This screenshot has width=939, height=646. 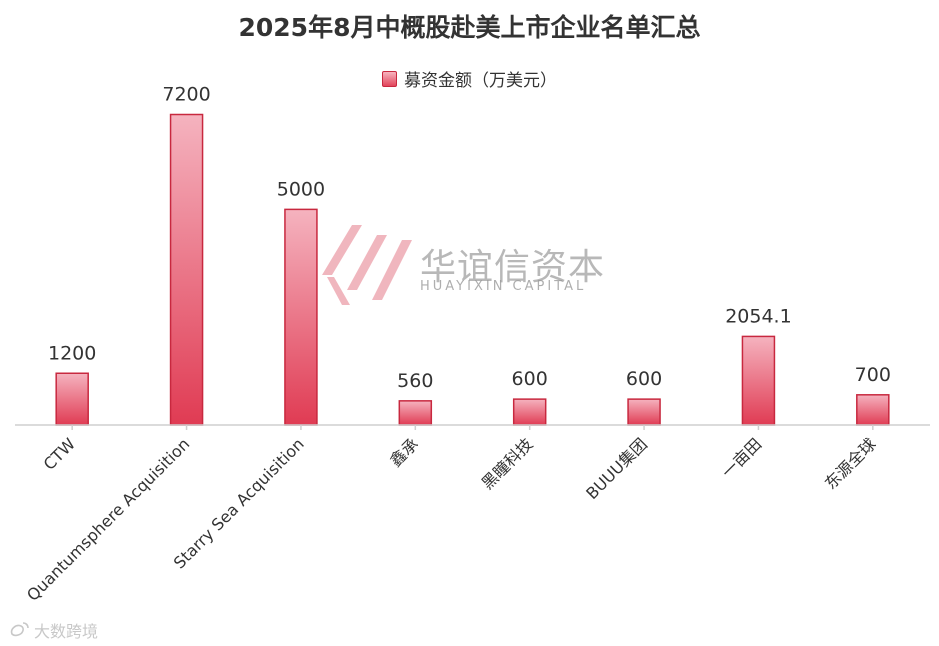 I want to click on data-label: 5000, so click(x=301, y=189).